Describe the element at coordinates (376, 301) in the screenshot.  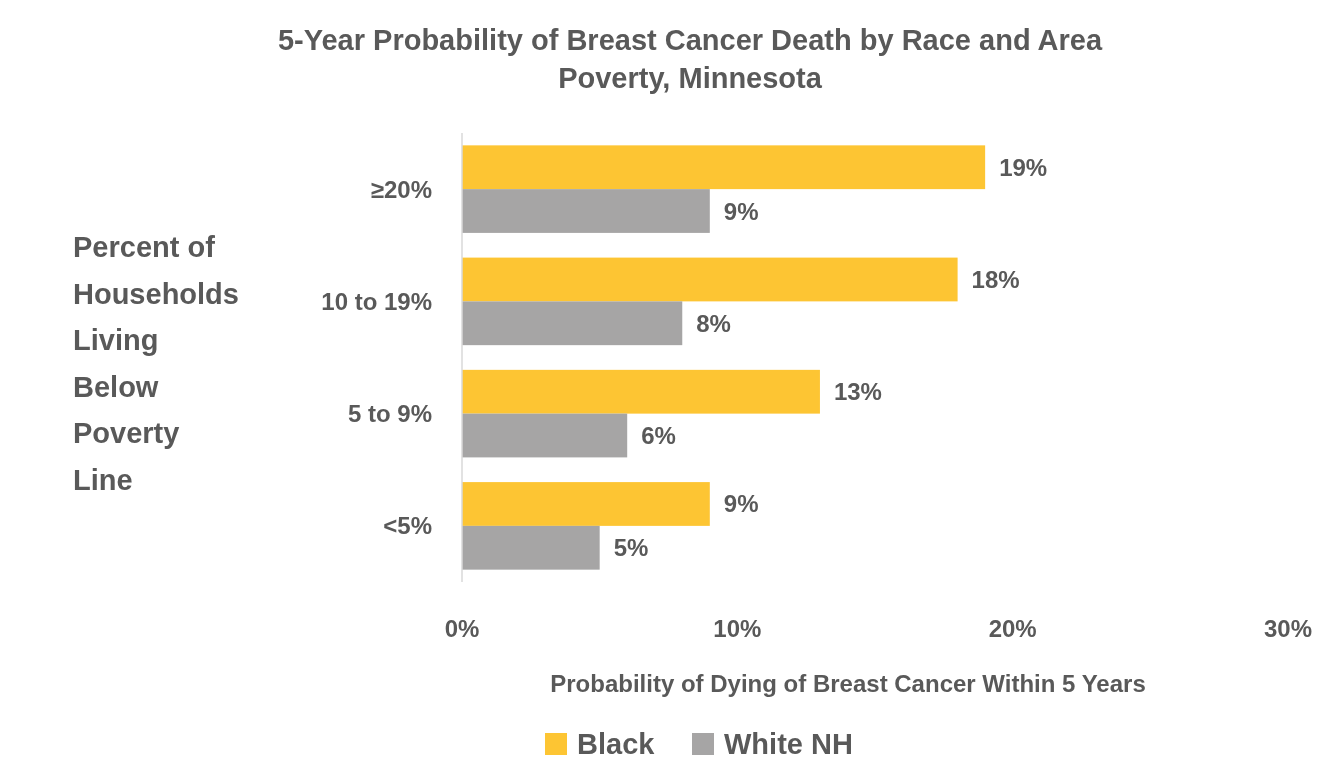
I see `y-tick-label: 10 to 19%` at that location.